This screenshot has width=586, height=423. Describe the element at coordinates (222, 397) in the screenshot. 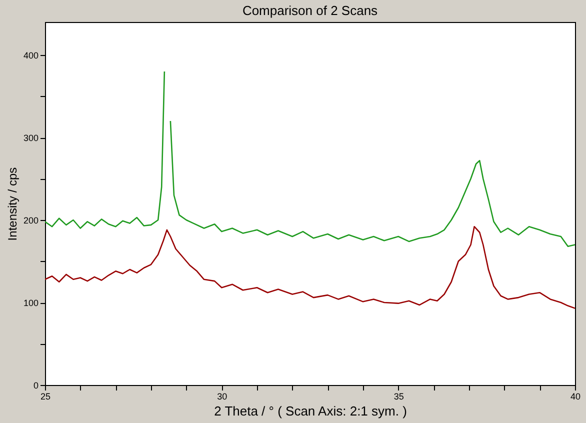

I see `x-tick-label: 30` at that location.